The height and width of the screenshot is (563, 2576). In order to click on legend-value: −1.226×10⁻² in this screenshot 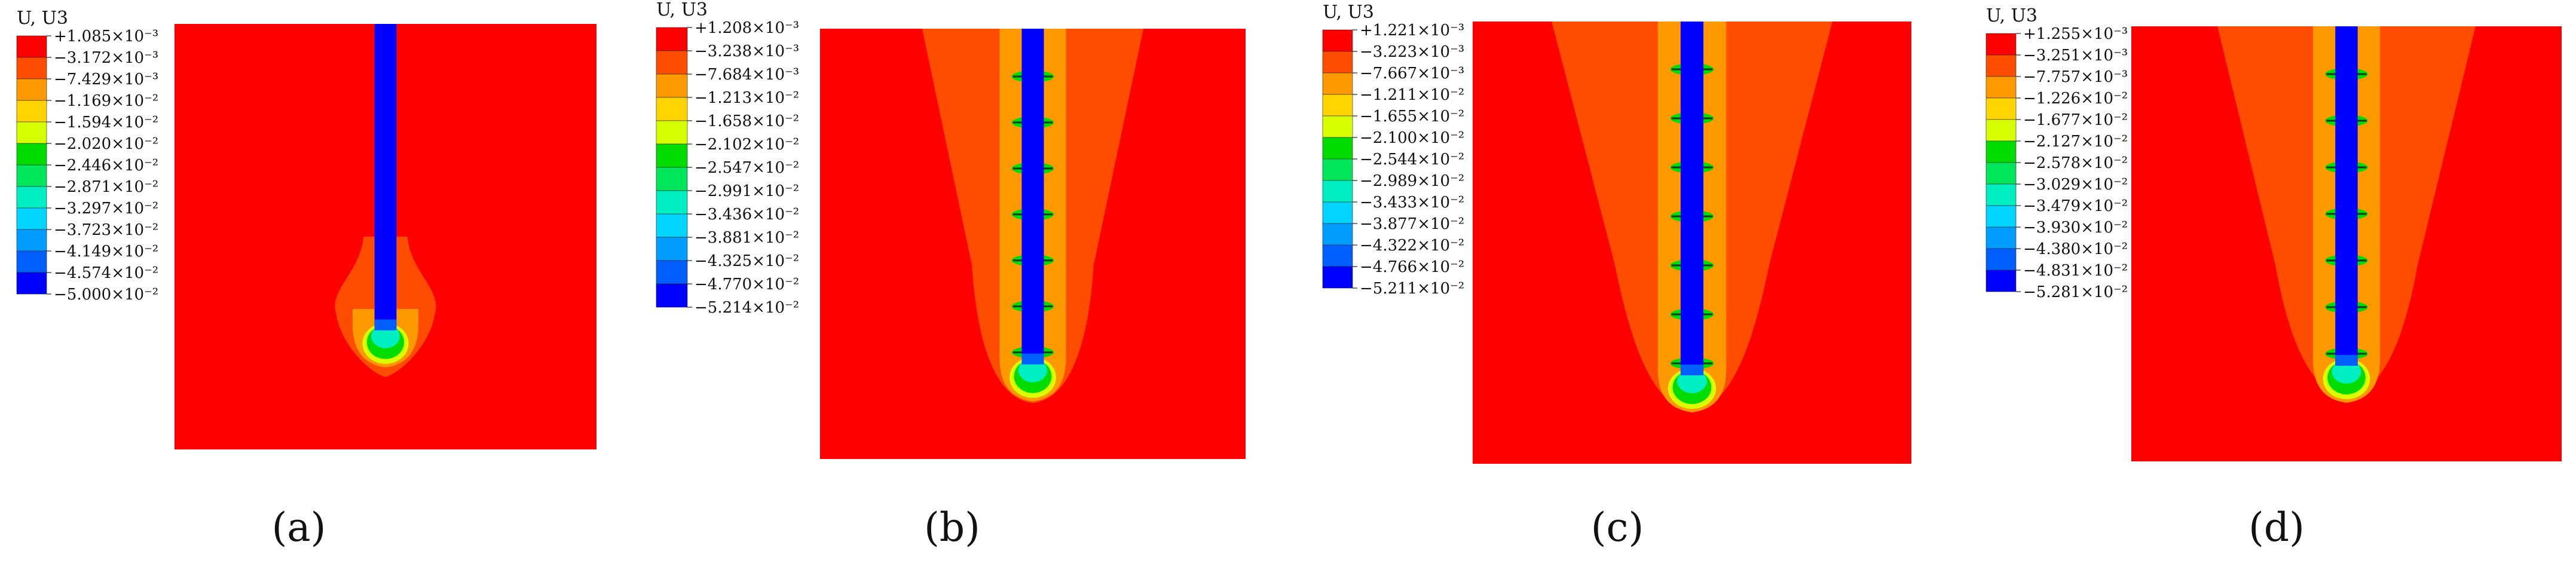, I will do `click(2075, 99)`.